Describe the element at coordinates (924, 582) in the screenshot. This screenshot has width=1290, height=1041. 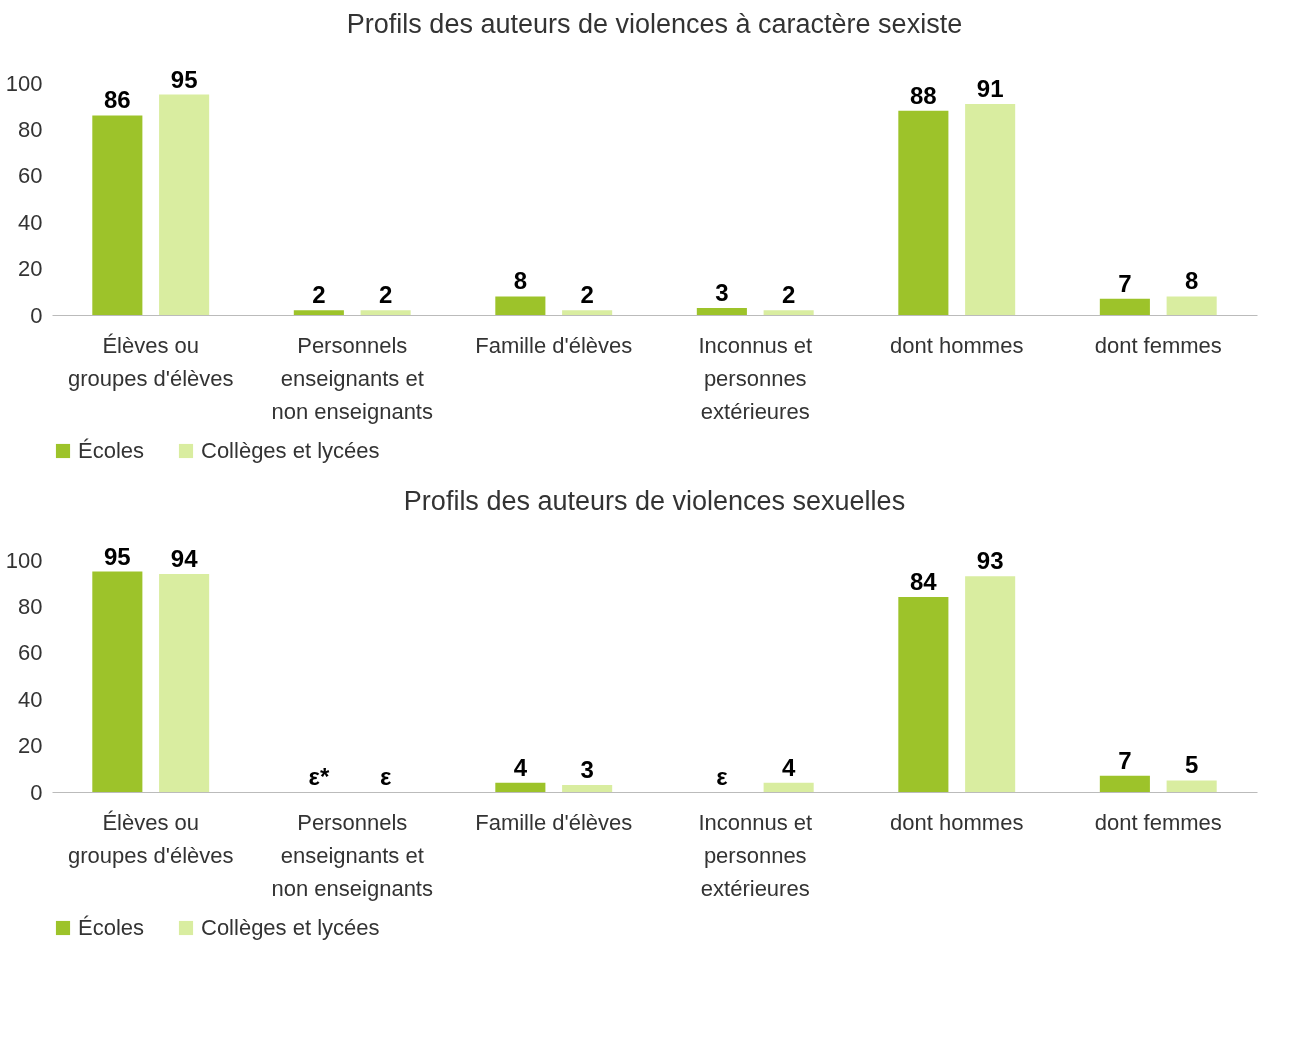
I see `data-label: 84` at that location.